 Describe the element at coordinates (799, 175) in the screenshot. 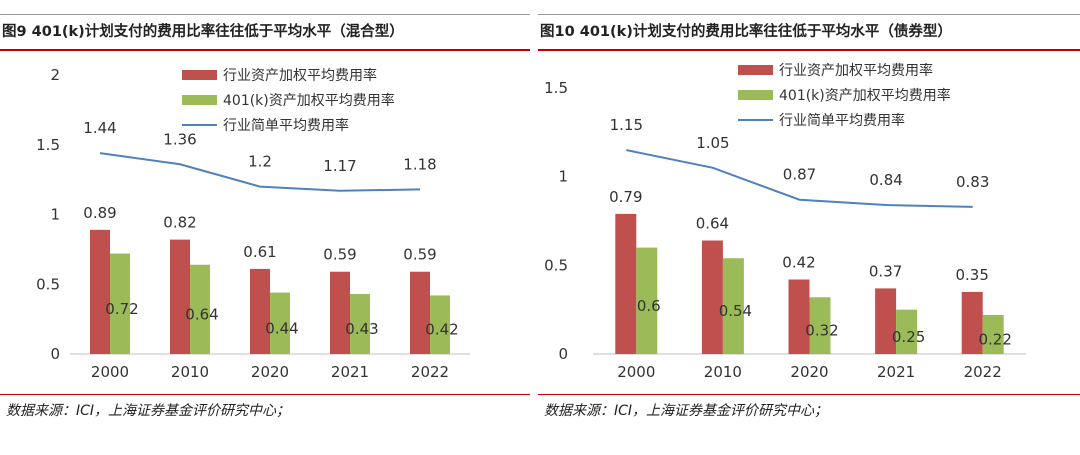

I see `data-label-industry-simple: 0.87` at that location.